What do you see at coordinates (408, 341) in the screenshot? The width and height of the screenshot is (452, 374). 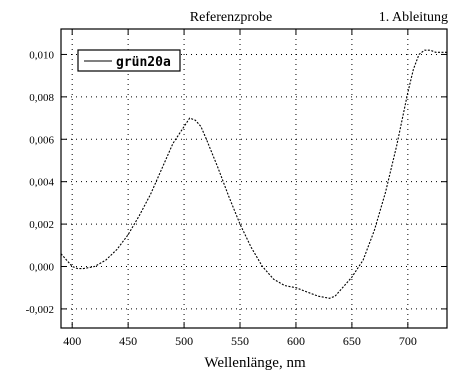 I see `x-tick-label: 700` at bounding box center [408, 341].